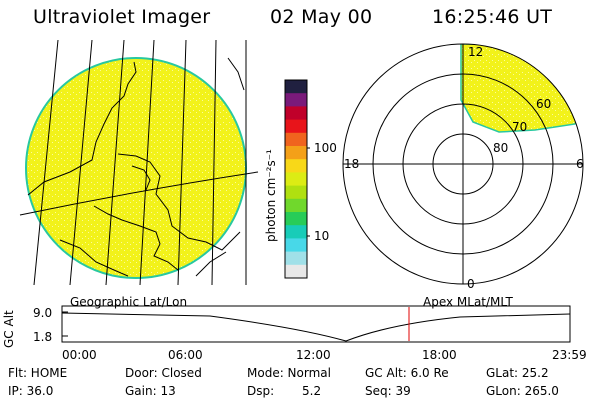 The image size is (600, 400). What do you see at coordinates (316, 327) in the screenshot?
I see `altitude-curve` at bounding box center [316, 327].